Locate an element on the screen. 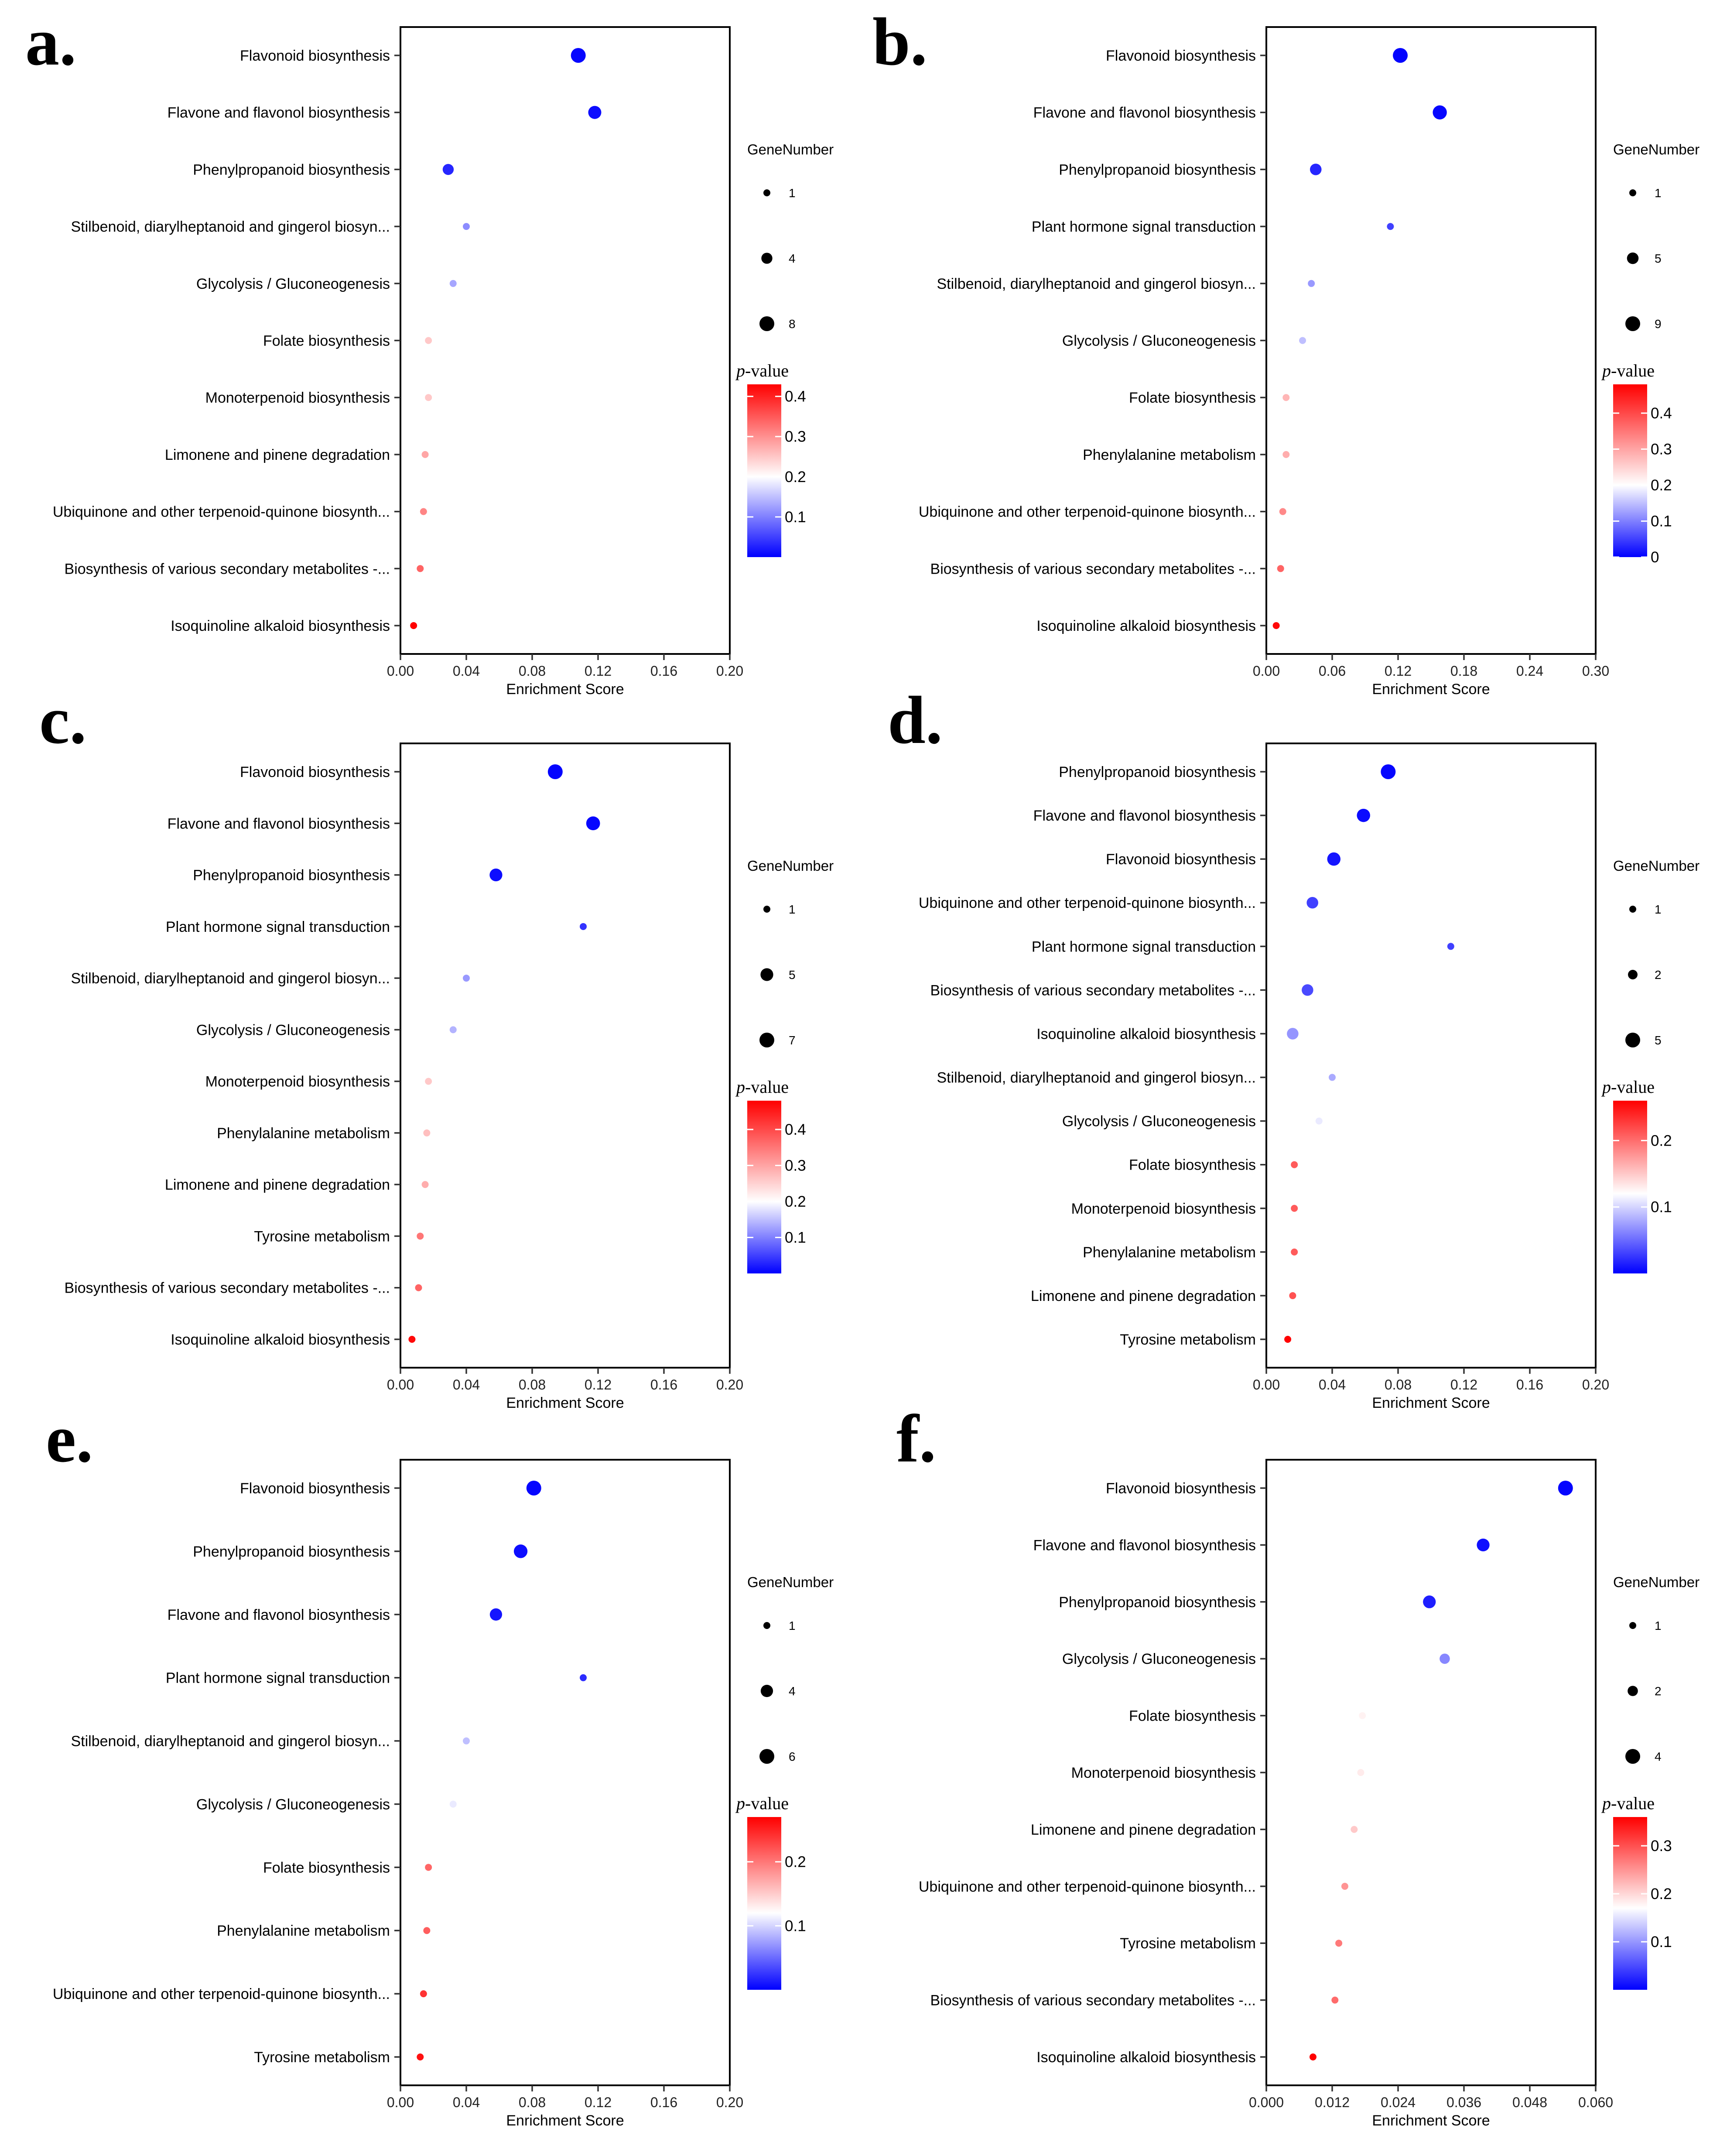 This screenshot has width=1720, height=2156. y-tick-label: Monoterpenoid biosynthesis is located at coordinates (297, 1082).